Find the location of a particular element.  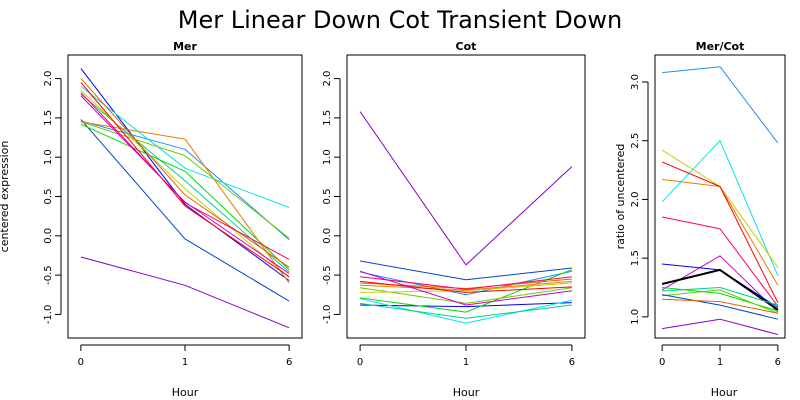

panel-title: Mer is located at coordinates (185, 46).